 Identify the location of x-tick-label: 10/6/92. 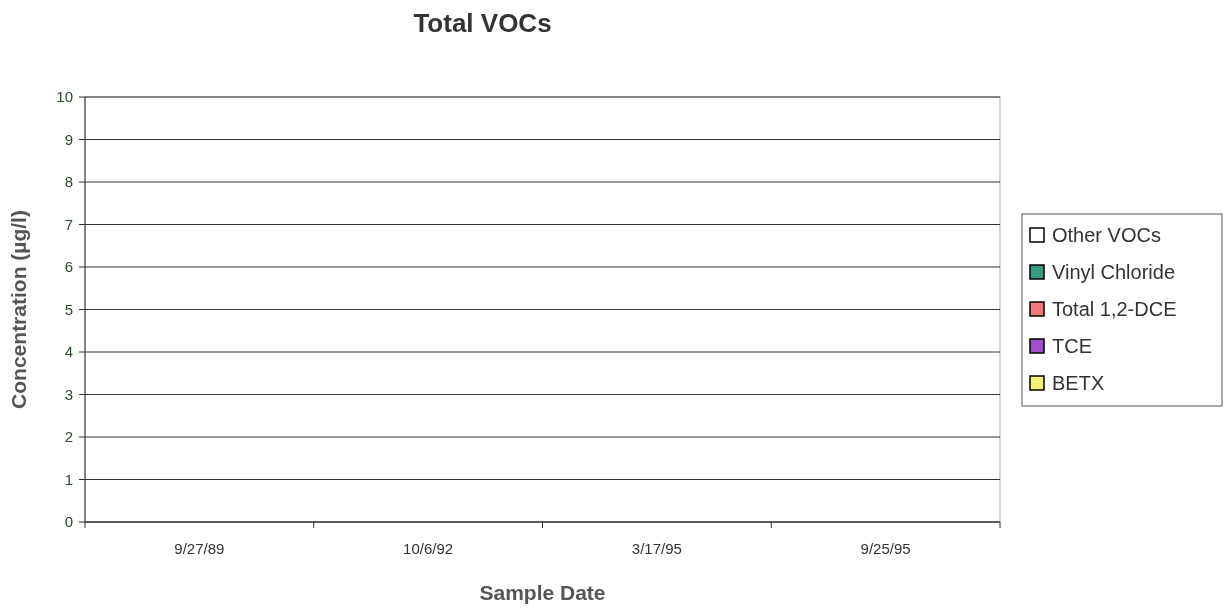
(428, 548).